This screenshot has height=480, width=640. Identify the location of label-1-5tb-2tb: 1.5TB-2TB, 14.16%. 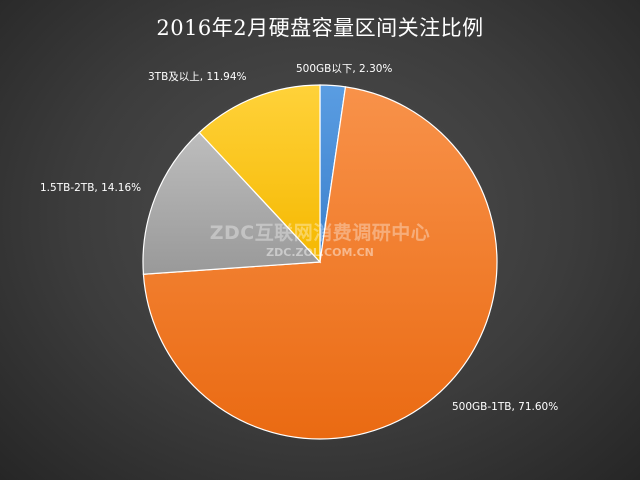
(90, 188).